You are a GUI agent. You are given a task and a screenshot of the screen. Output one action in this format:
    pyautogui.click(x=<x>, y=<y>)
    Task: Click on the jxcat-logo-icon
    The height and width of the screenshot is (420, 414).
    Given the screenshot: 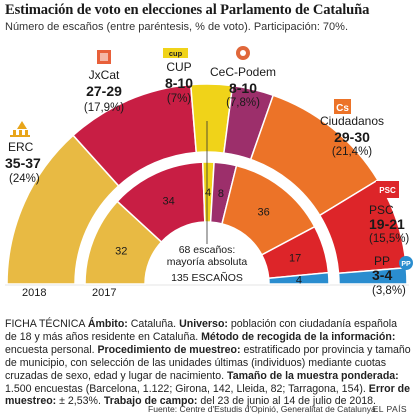 What is the action you would take?
    pyautogui.click(x=104, y=57)
    